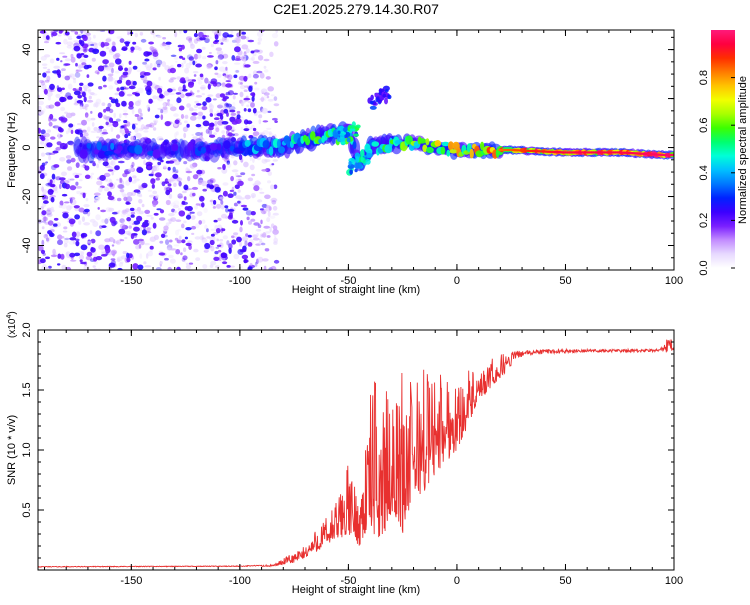 This screenshot has height=605, width=750. What do you see at coordinates (9, 317) in the screenshot?
I see `snr-y-scale-exponent: 4` at bounding box center [9, 317].